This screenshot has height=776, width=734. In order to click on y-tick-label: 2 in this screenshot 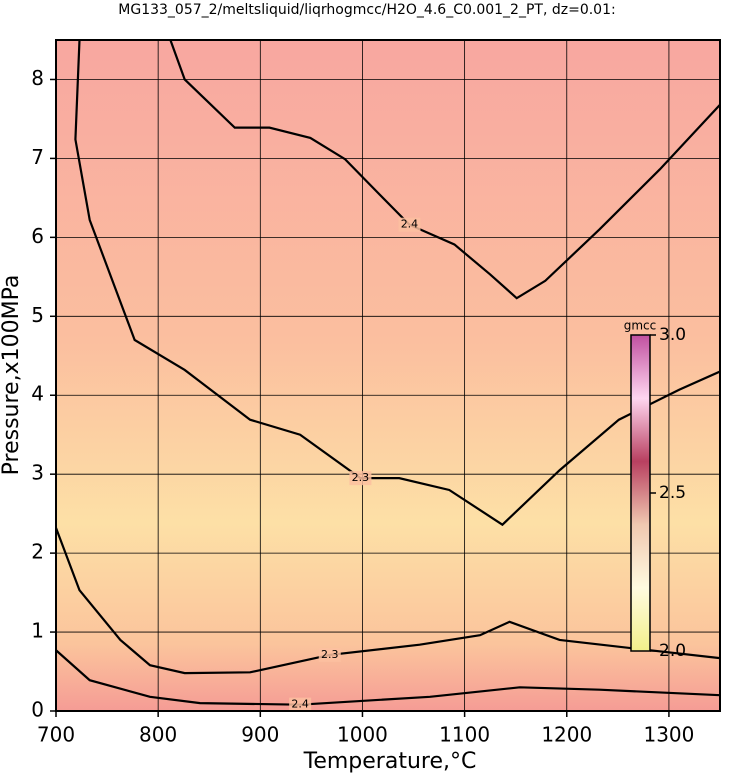, I will do `click(37, 552)`.